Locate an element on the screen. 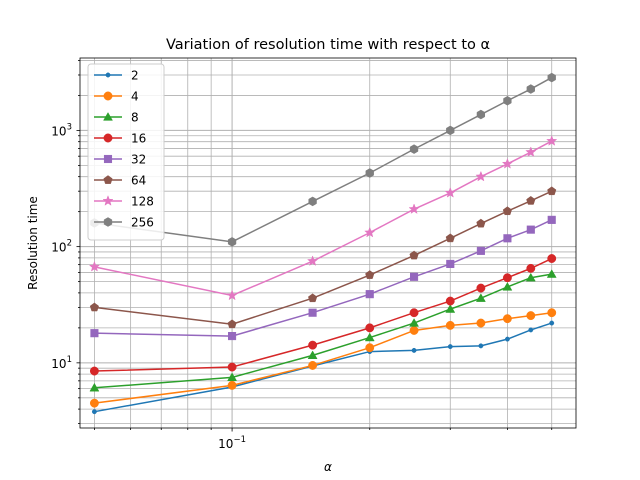 This screenshot has width=640, height=480. legend-item: 64 is located at coordinates (120, 181).